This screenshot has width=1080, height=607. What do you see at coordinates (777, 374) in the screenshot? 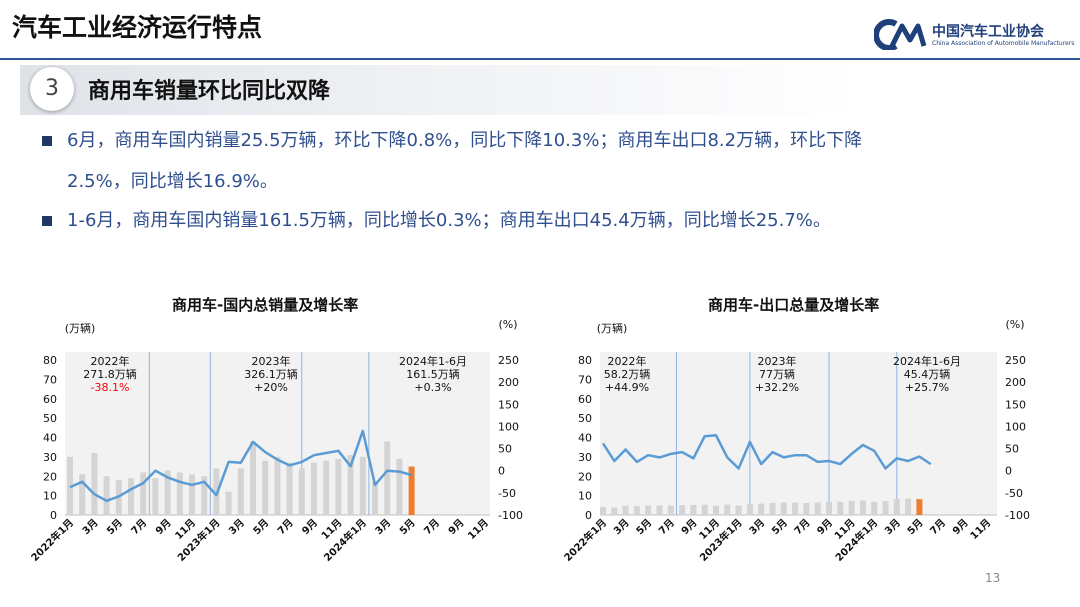
I see `chart-2-annotation-total: 77万辆` at bounding box center [777, 374].